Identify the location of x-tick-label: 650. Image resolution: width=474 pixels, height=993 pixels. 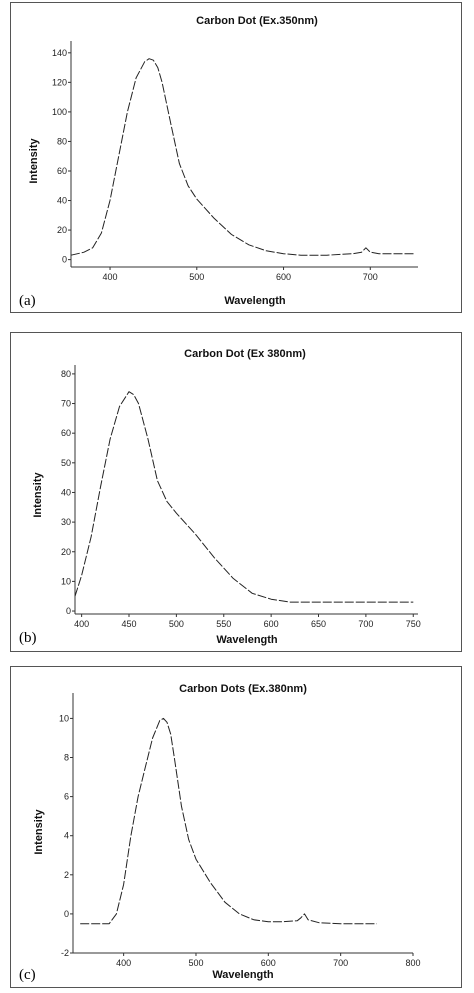
(318, 624).